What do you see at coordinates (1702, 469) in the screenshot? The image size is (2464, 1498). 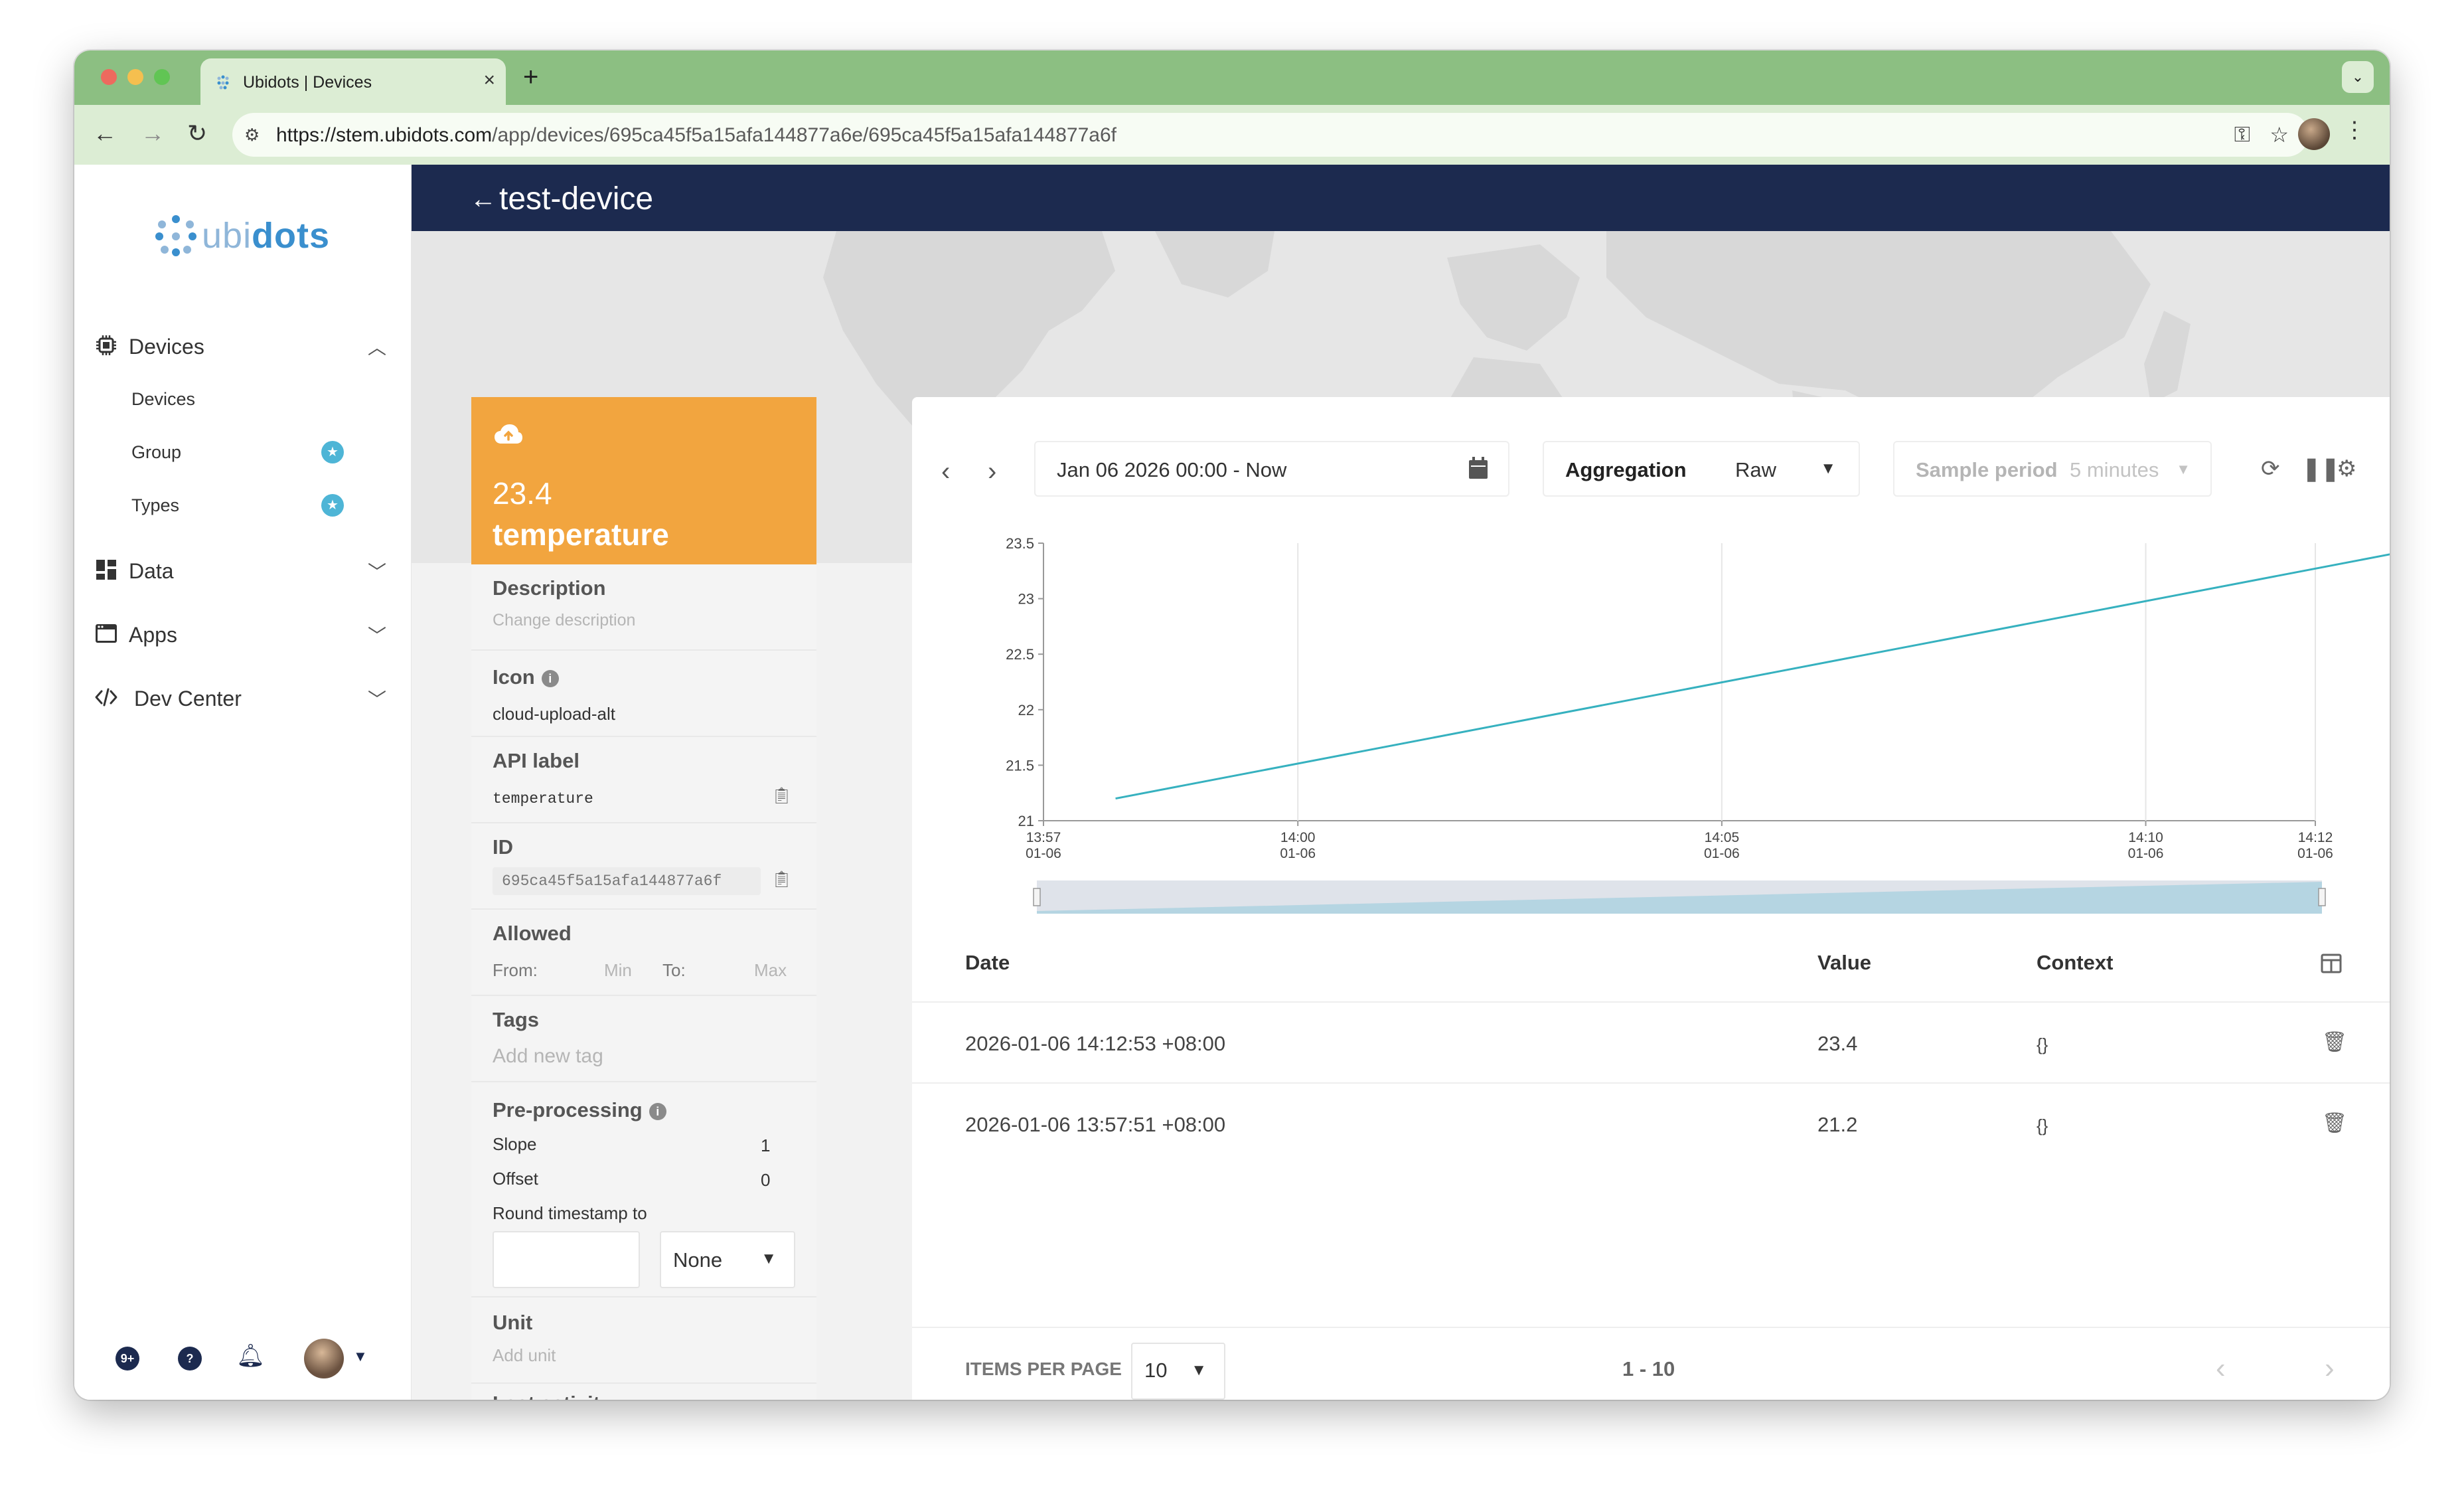 I see `aggregation-select: Aggregation Raw ▼` at bounding box center [1702, 469].